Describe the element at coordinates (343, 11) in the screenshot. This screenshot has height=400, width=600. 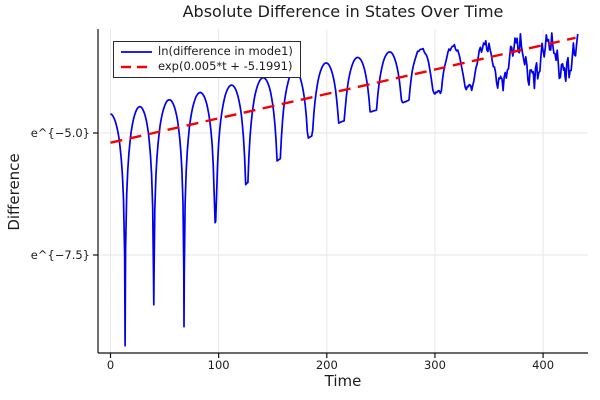
I see `chart-title: Absolute Difference in States Over Time` at that location.